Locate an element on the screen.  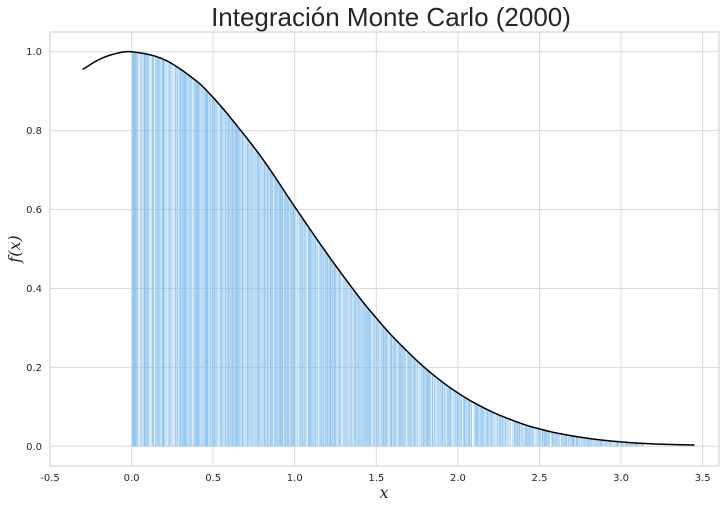
y-tick-label: 0.4 is located at coordinates (34, 289).